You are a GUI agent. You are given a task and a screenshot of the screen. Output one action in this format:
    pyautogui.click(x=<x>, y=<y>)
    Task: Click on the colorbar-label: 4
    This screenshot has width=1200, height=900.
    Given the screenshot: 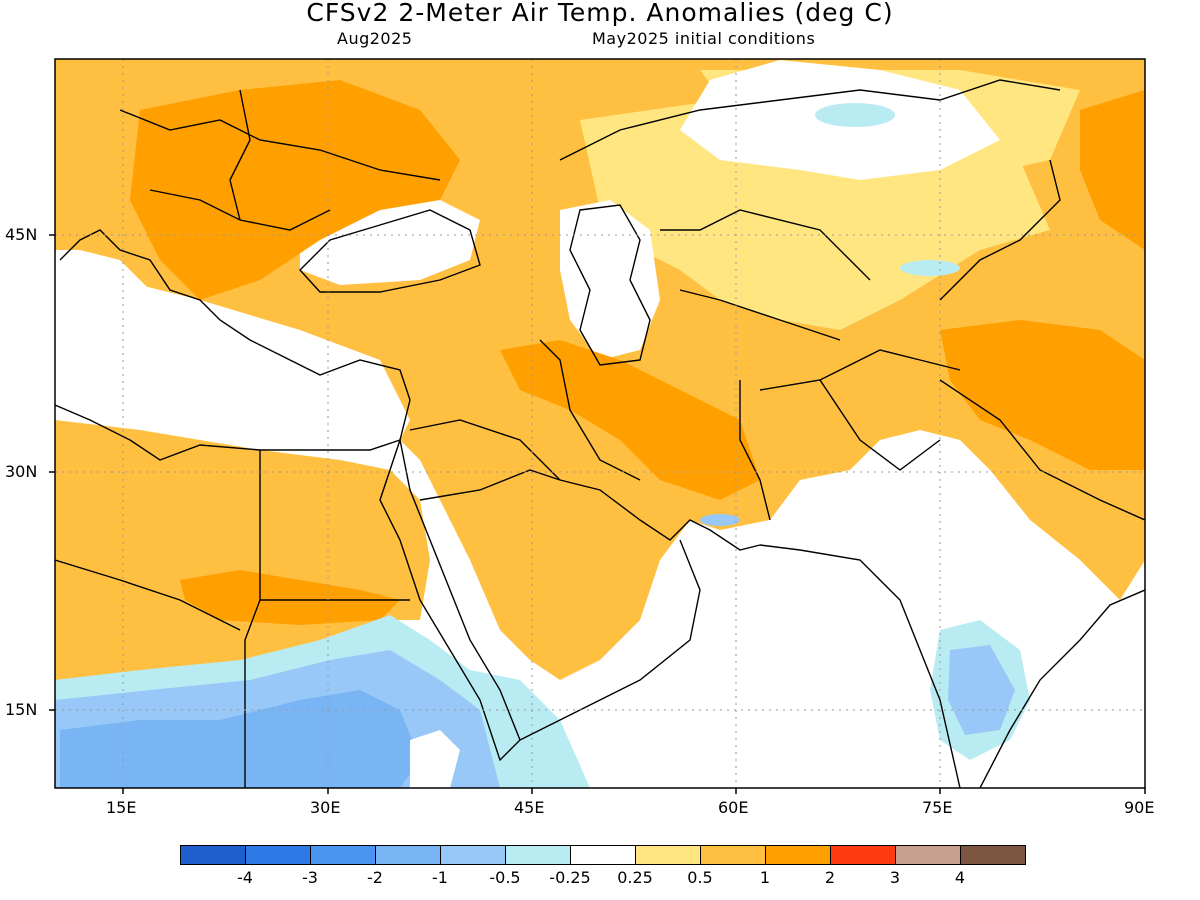 What is the action you would take?
    pyautogui.click(x=960, y=877)
    